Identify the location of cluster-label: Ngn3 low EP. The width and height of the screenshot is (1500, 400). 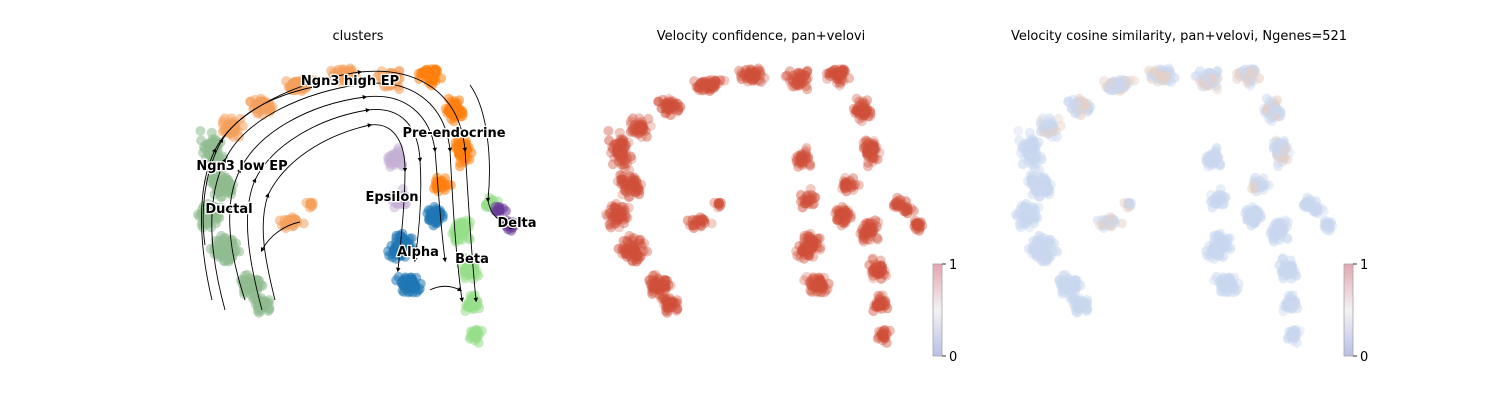
(241, 166).